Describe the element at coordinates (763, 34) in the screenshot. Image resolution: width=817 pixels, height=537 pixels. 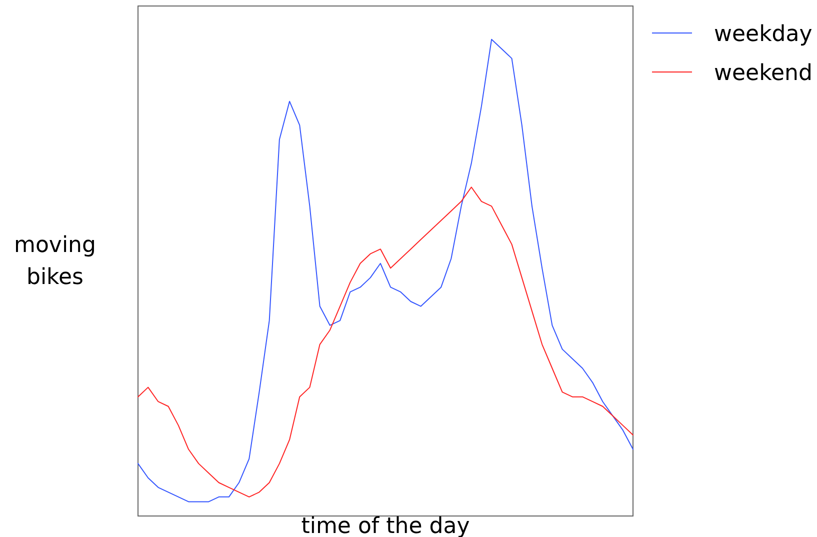
I see `legend-label: weekday` at that location.